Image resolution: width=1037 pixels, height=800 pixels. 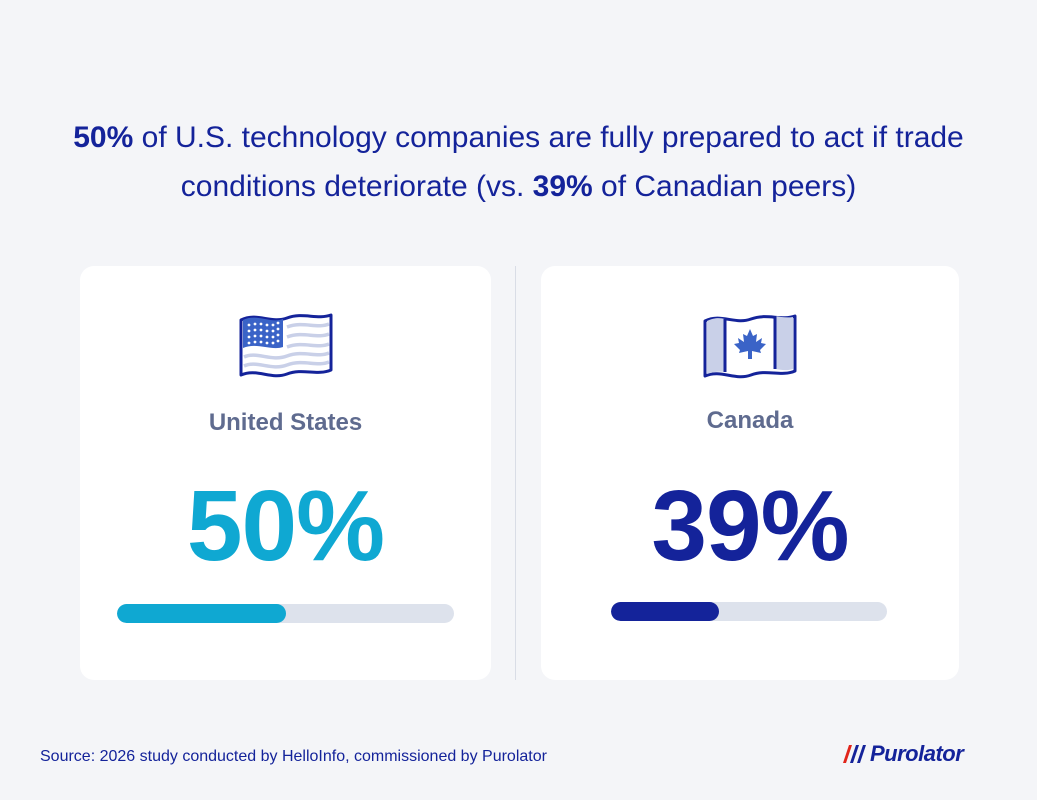 What do you see at coordinates (665, 611) in the screenshot?
I see `progress-fill-ca` at bounding box center [665, 611].